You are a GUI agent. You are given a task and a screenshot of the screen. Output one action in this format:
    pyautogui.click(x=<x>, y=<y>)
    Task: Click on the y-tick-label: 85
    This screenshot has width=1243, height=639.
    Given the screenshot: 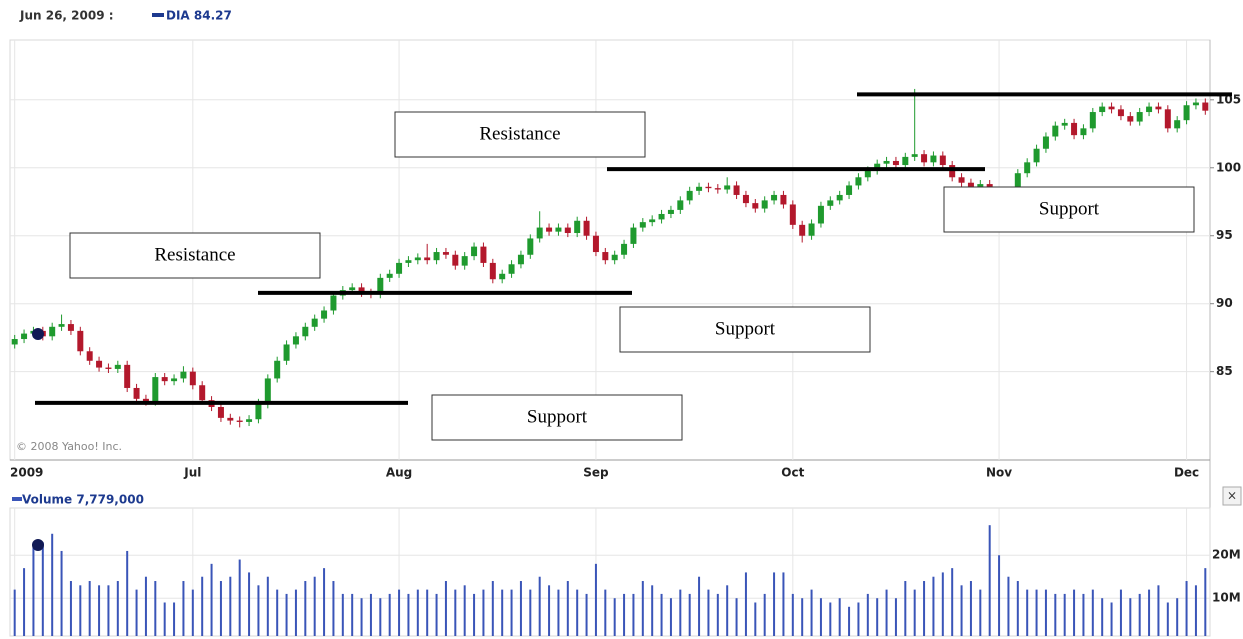 What is the action you would take?
    pyautogui.click(x=1224, y=371)
    